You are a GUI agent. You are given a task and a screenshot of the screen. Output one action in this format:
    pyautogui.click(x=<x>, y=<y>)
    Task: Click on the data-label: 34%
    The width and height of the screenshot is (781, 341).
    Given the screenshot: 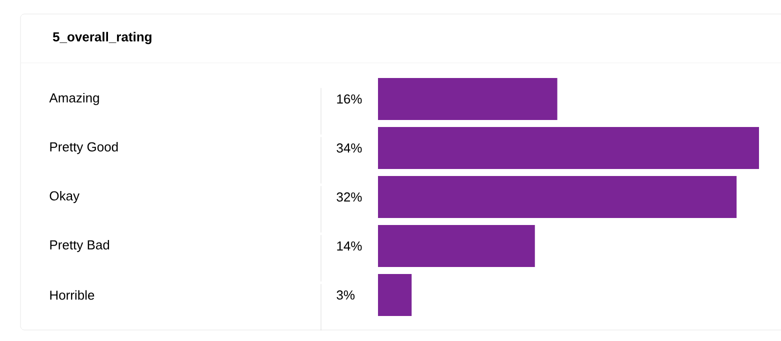 What is the action you would take?
    pyautogui.click(x=349, y=148)
    